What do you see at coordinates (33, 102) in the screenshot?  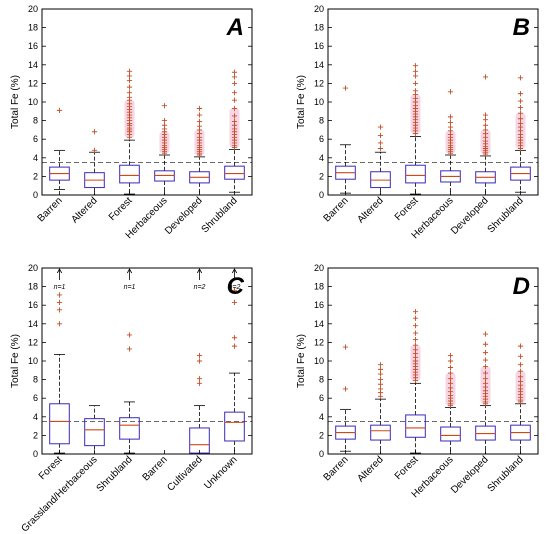 I see `y-tick-label: 10` at bounding box center [33, 102].